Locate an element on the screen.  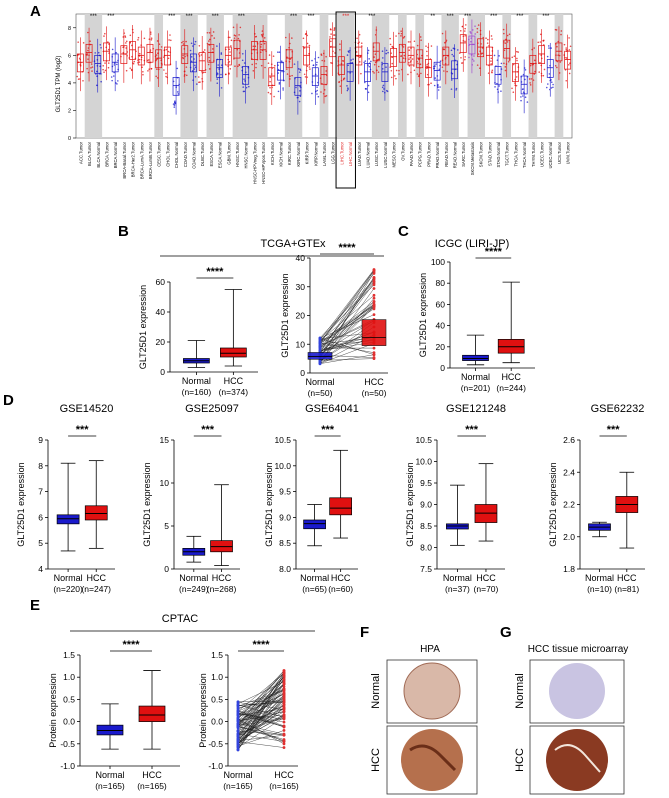
y-tick-label: 9 is located at coordinates (40, 440).